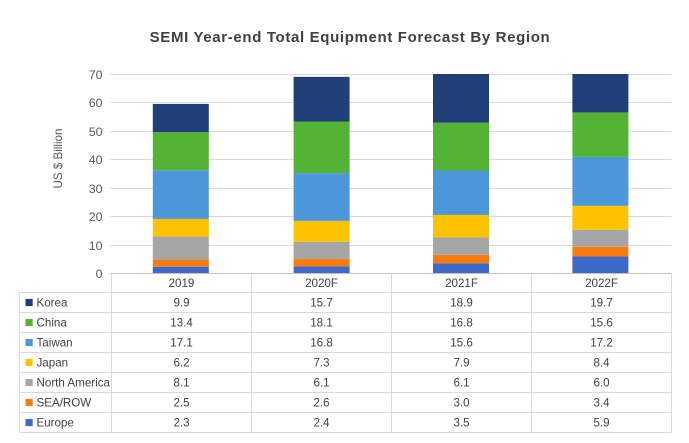 This screenshot has height=443, width=689. I want to click on svg-text: Korea, so click(52, 303).